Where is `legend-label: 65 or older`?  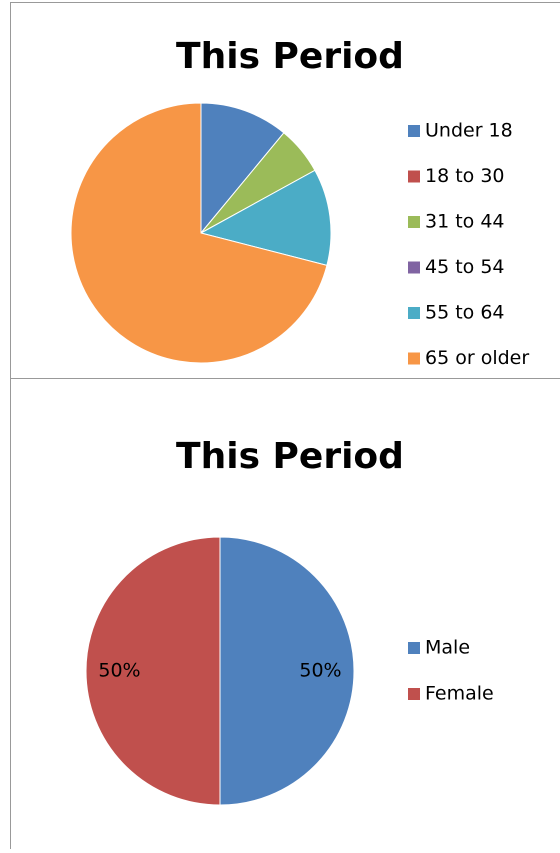 legend-label: 65 or older is located at coordinates (477, 358).